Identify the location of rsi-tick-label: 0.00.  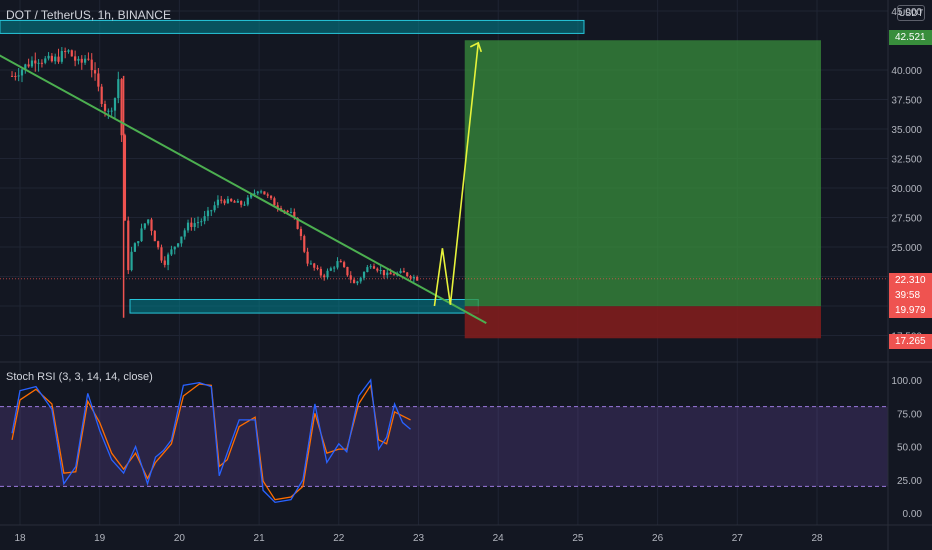
(913, 514).